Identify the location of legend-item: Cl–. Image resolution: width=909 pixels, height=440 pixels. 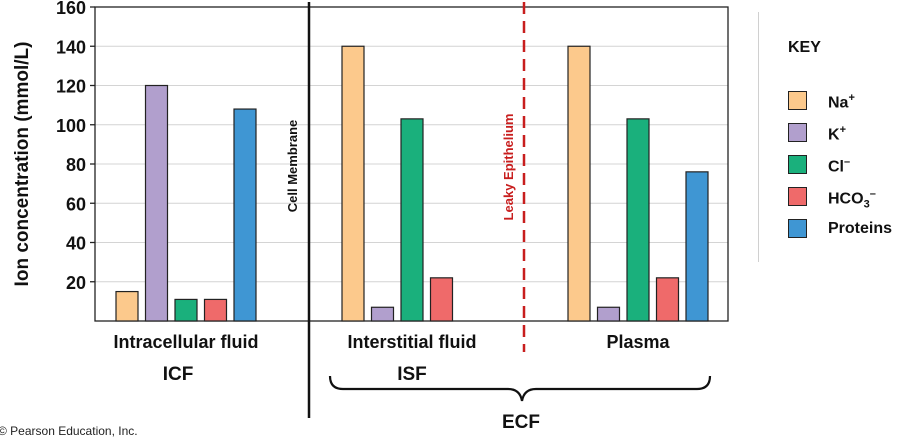
(848, 166).